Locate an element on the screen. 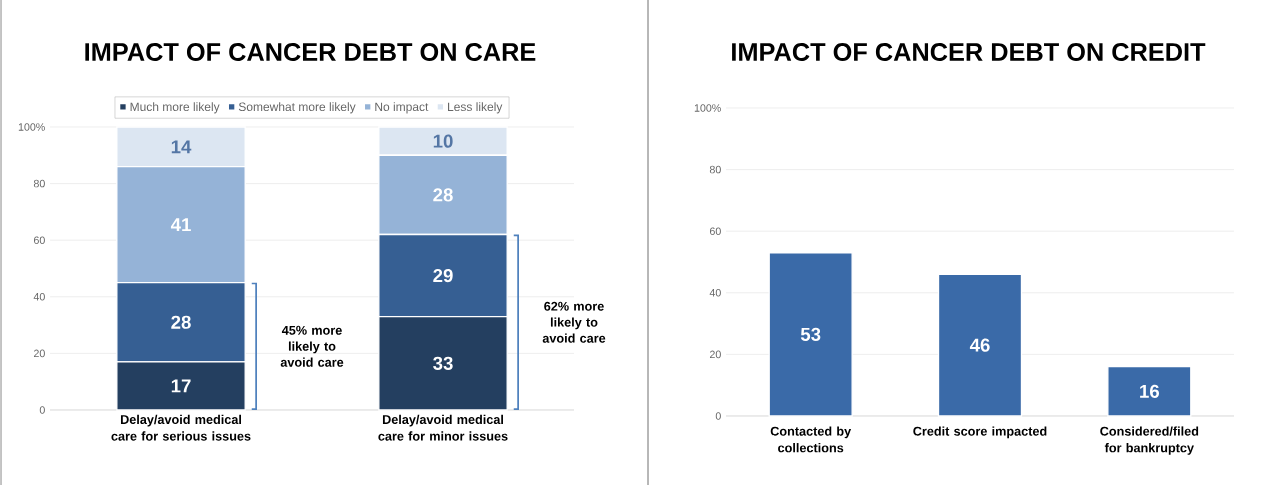 The image size is (1278, 485). legend-label: Less likely is located at coordinates (475, 108).